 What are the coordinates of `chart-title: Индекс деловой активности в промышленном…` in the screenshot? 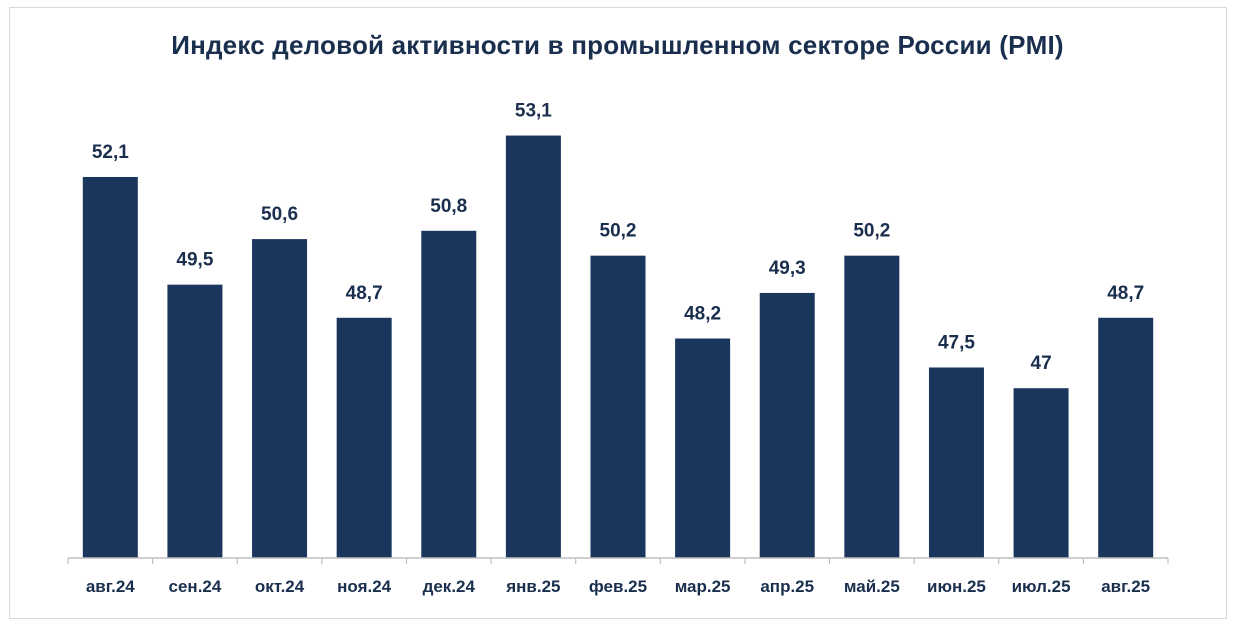 It's located at (617, 45).